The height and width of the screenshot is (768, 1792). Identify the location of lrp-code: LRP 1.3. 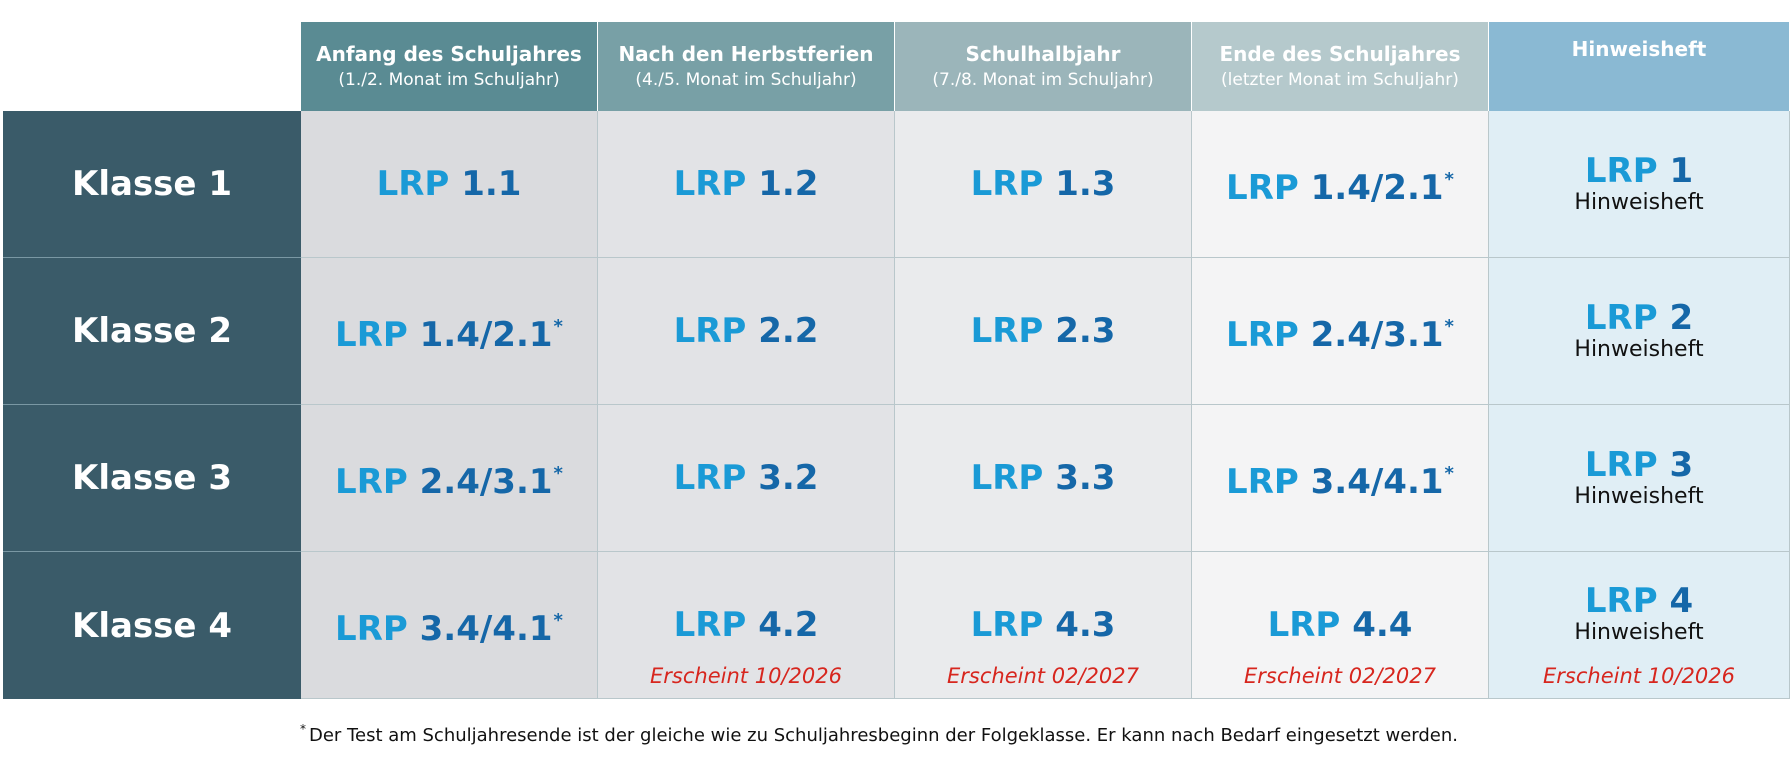
(1043, 184).